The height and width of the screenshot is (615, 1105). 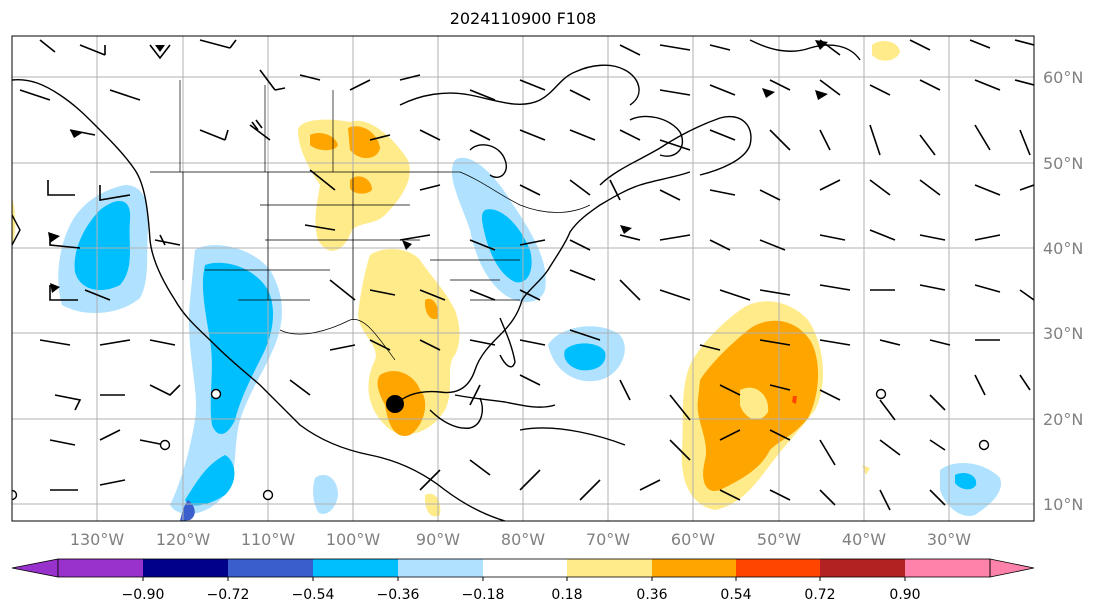 I want to click on colorbar-tick-label: −0.72, so click(x=228, y=595).